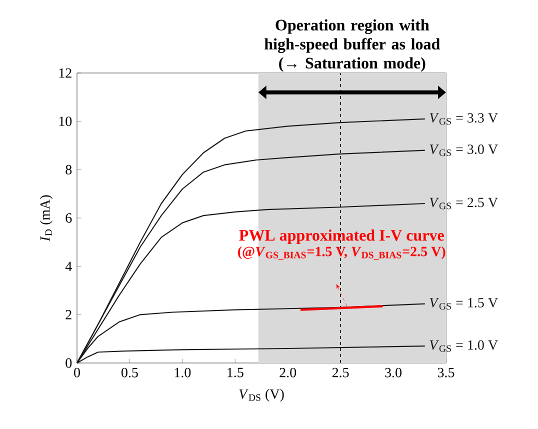 The image size is (538, 429). Describe the element at coordinates (288, 373) in the screenshot. I see `x-tick-label: 2.0` at that location.